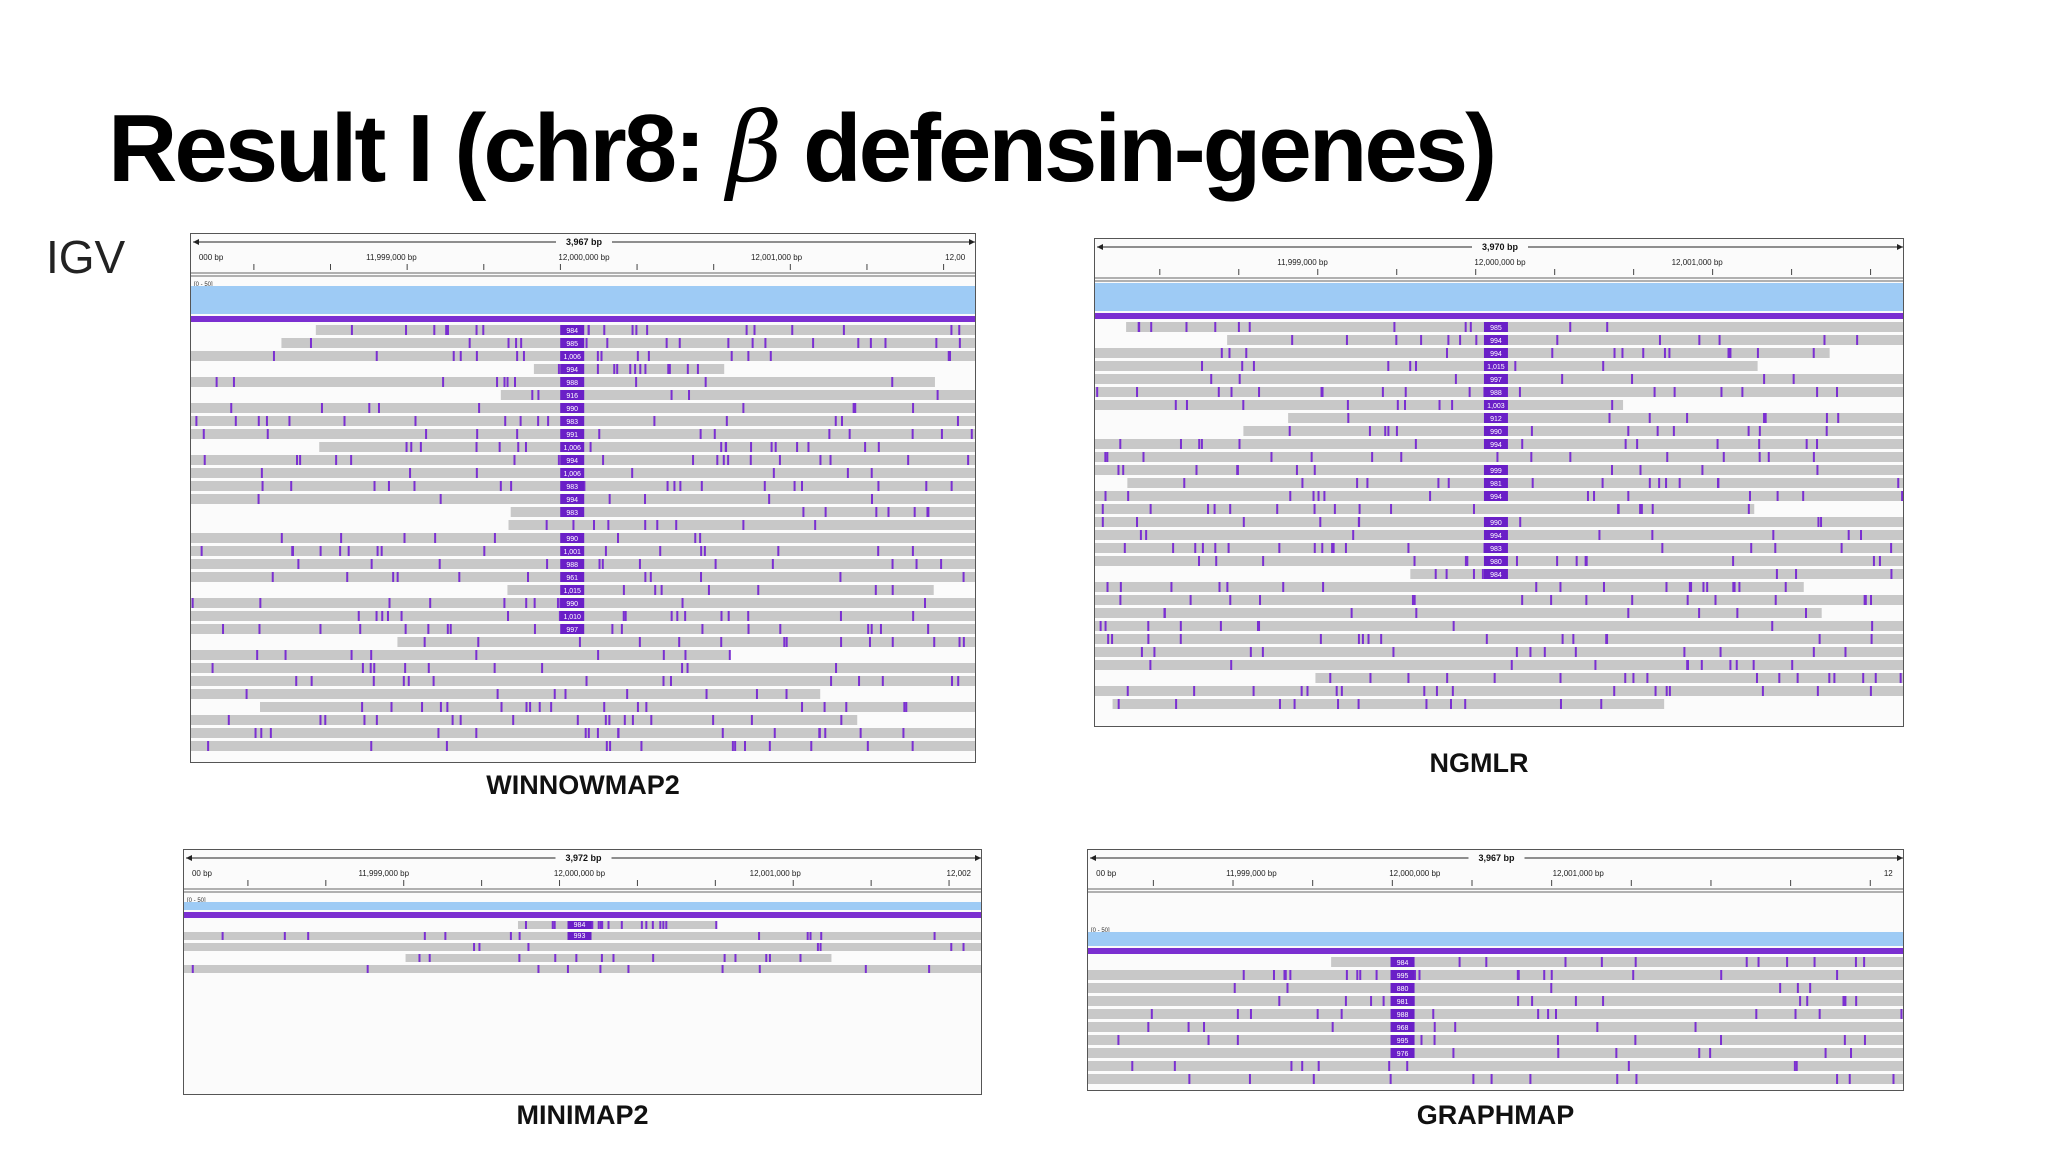  I want to click on span-label: 3,967 bp, so click(1496, 858).